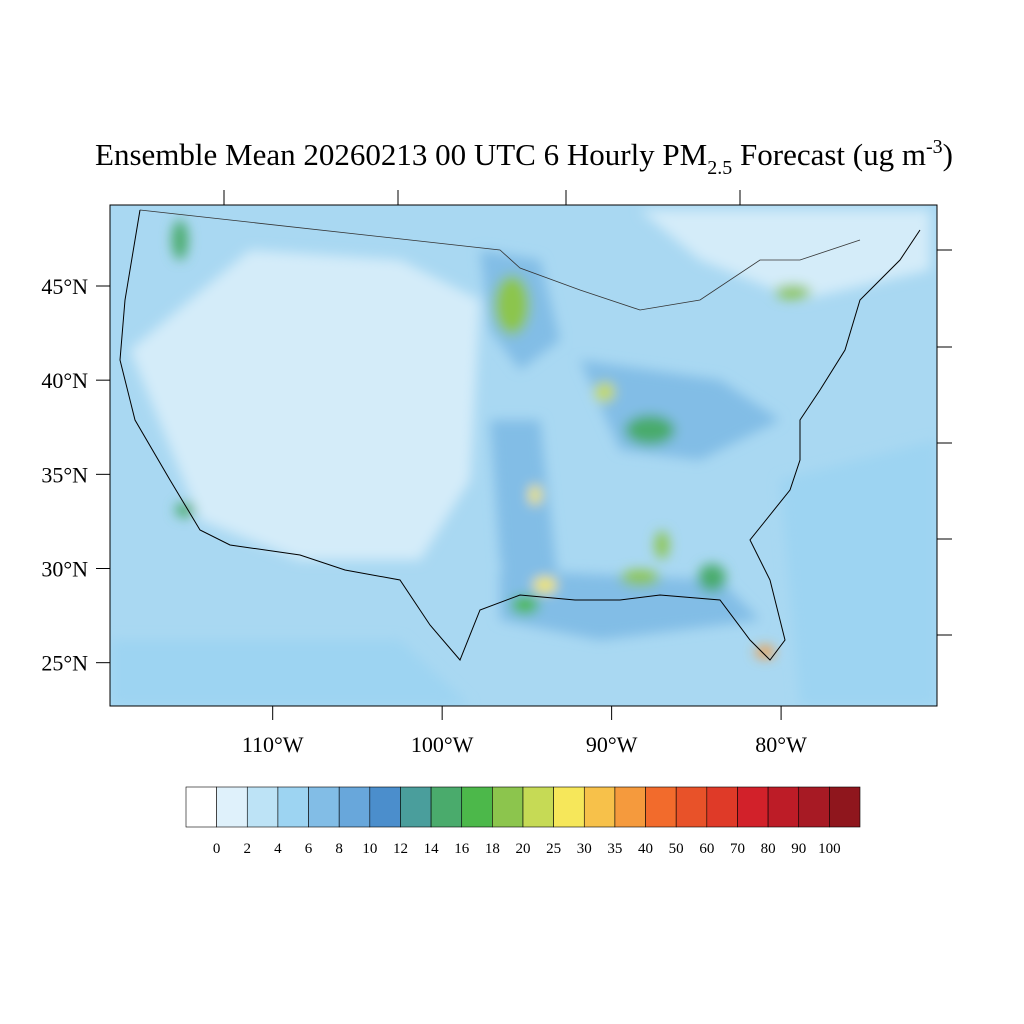  What do you see at coordinates (553, 849) in the screenshot?
I see `colorbar-label: 25` at bounding box center [553, 849].